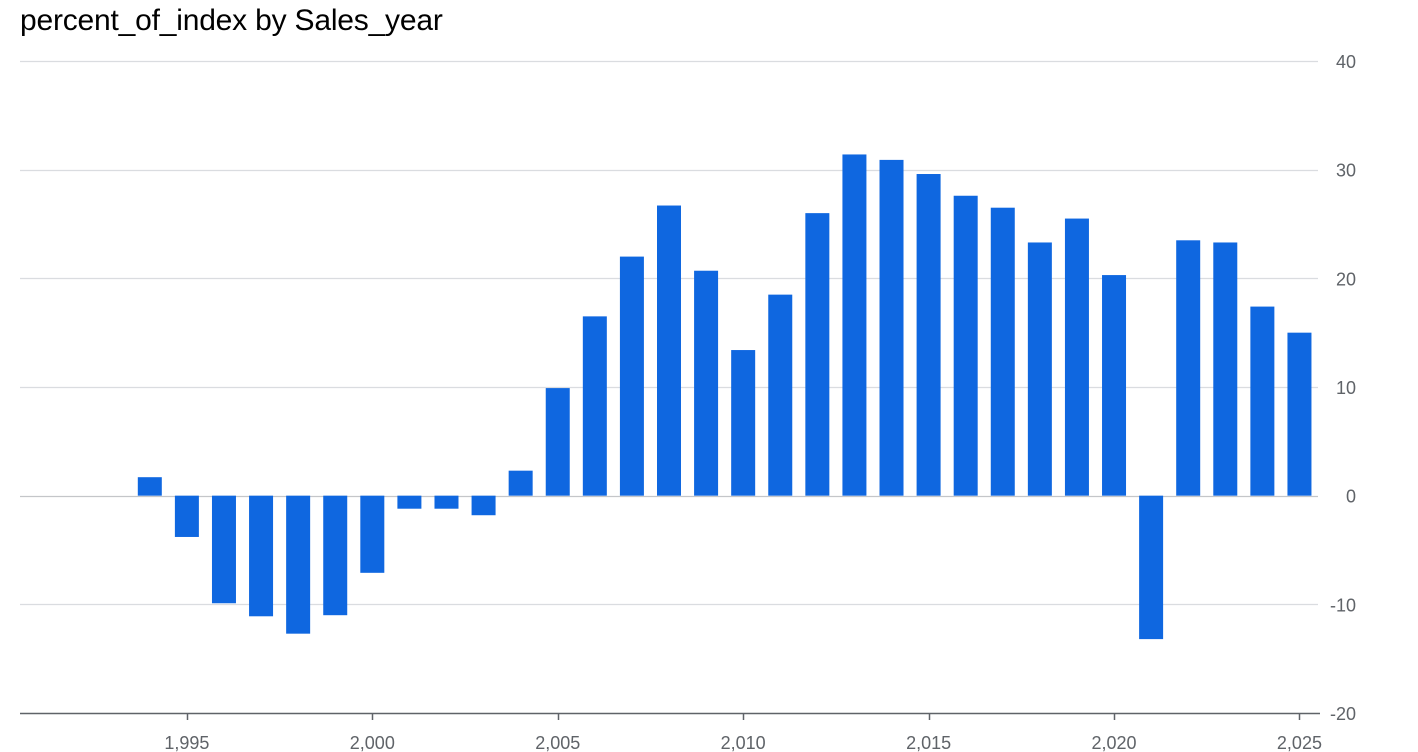 Image resolution: width=1418 pixels, height=752 pixels. What do you see at coordinates (1346, 279) in the screenshot?
I see `y-tick-label: 20` at bounding box center [1346, 279].